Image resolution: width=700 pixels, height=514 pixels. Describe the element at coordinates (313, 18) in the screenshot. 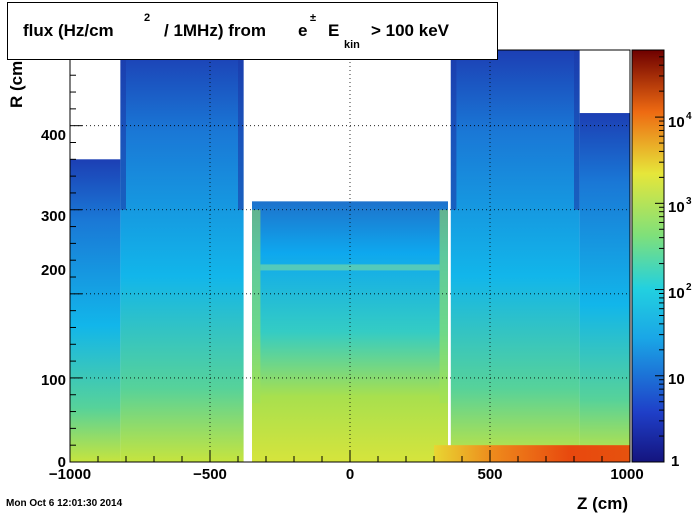

I see `title-particle-charge: ±` at that location.